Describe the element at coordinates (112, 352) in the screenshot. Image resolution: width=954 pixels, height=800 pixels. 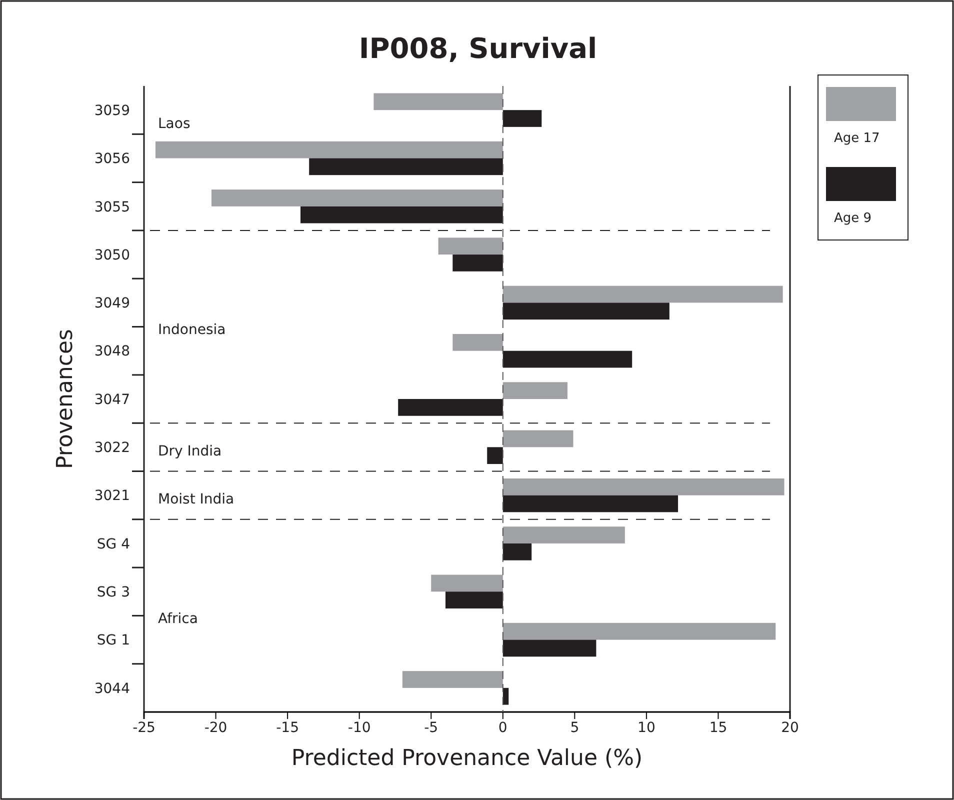
I see `y-tick-label: 3048` at that location.